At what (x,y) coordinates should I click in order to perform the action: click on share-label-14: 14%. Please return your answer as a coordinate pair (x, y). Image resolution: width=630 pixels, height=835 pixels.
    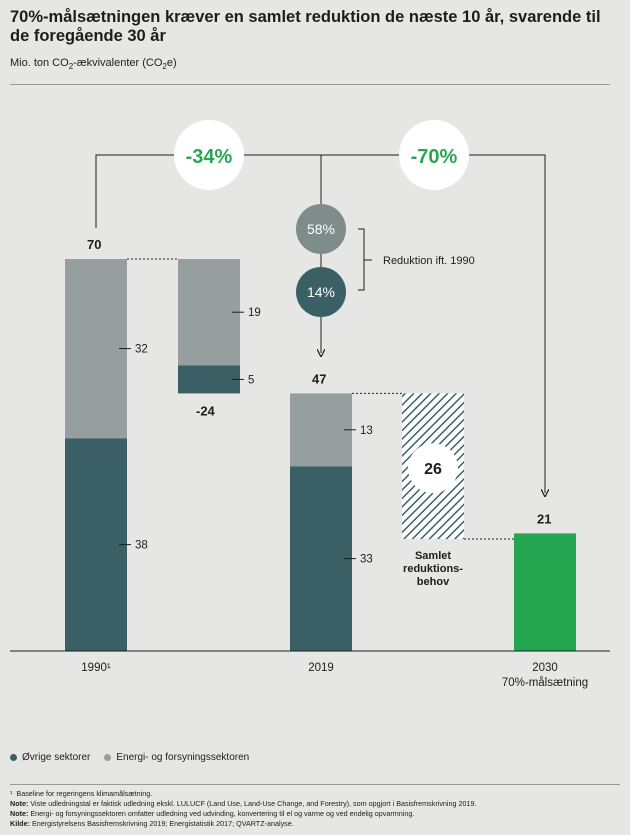
    Looking at the image, I should click on (321, 292).